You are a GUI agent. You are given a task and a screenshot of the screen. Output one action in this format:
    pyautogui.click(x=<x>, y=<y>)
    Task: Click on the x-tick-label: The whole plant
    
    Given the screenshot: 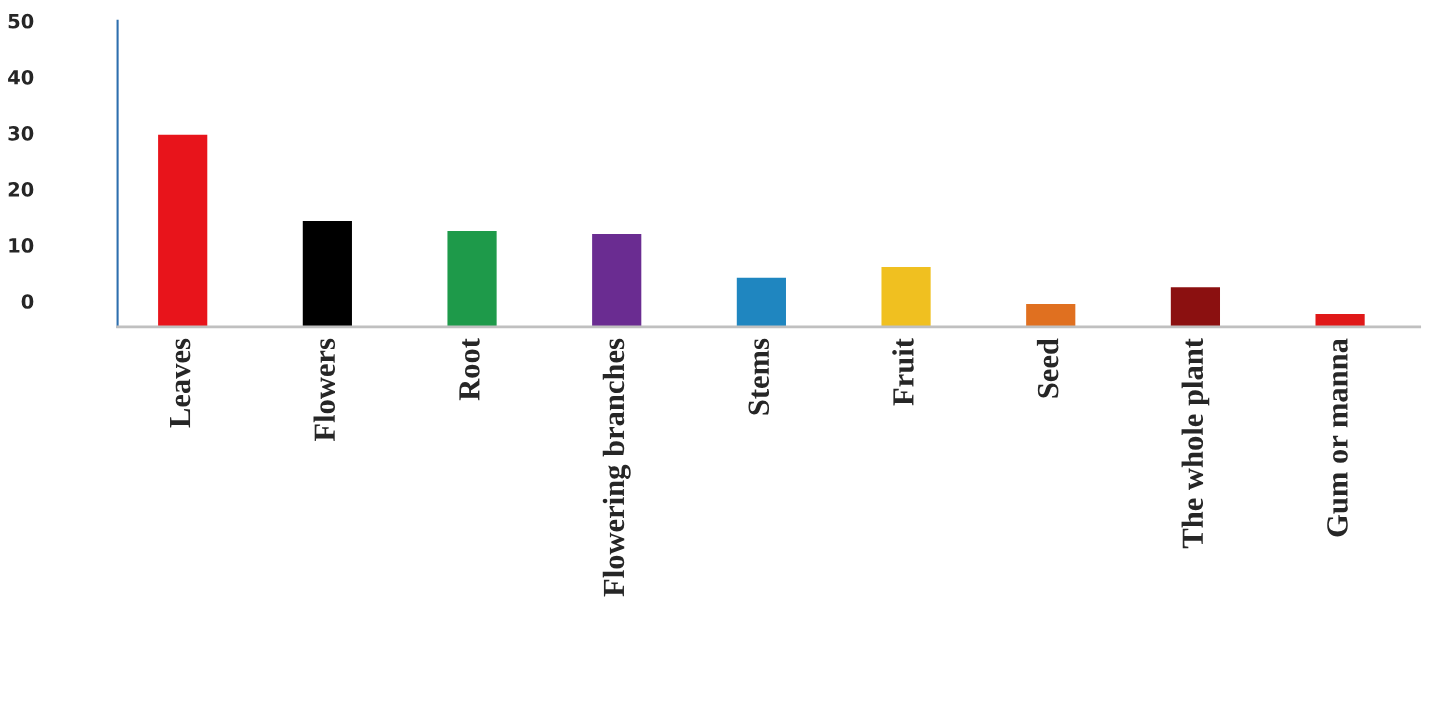 What is the action you would take?
    pyautogui.click(x=1195, y=443)
    